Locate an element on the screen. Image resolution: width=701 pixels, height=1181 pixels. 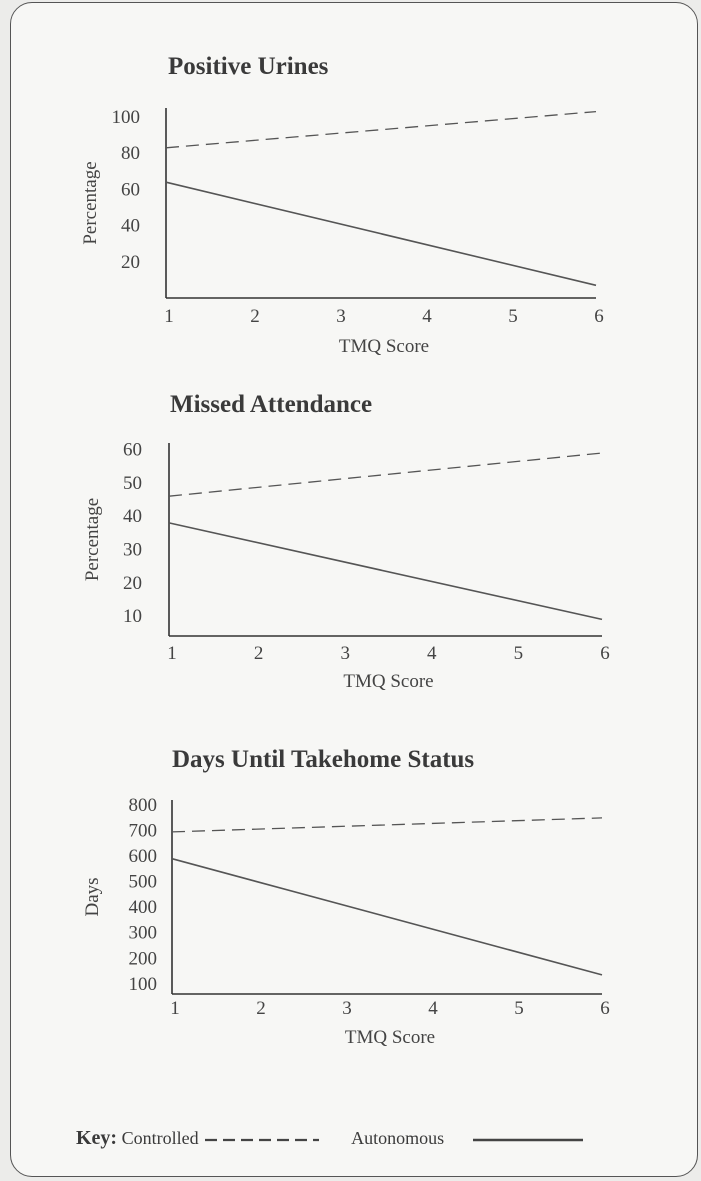
legend-controlled-label: Controlled is located at coordinates (160, 1138).